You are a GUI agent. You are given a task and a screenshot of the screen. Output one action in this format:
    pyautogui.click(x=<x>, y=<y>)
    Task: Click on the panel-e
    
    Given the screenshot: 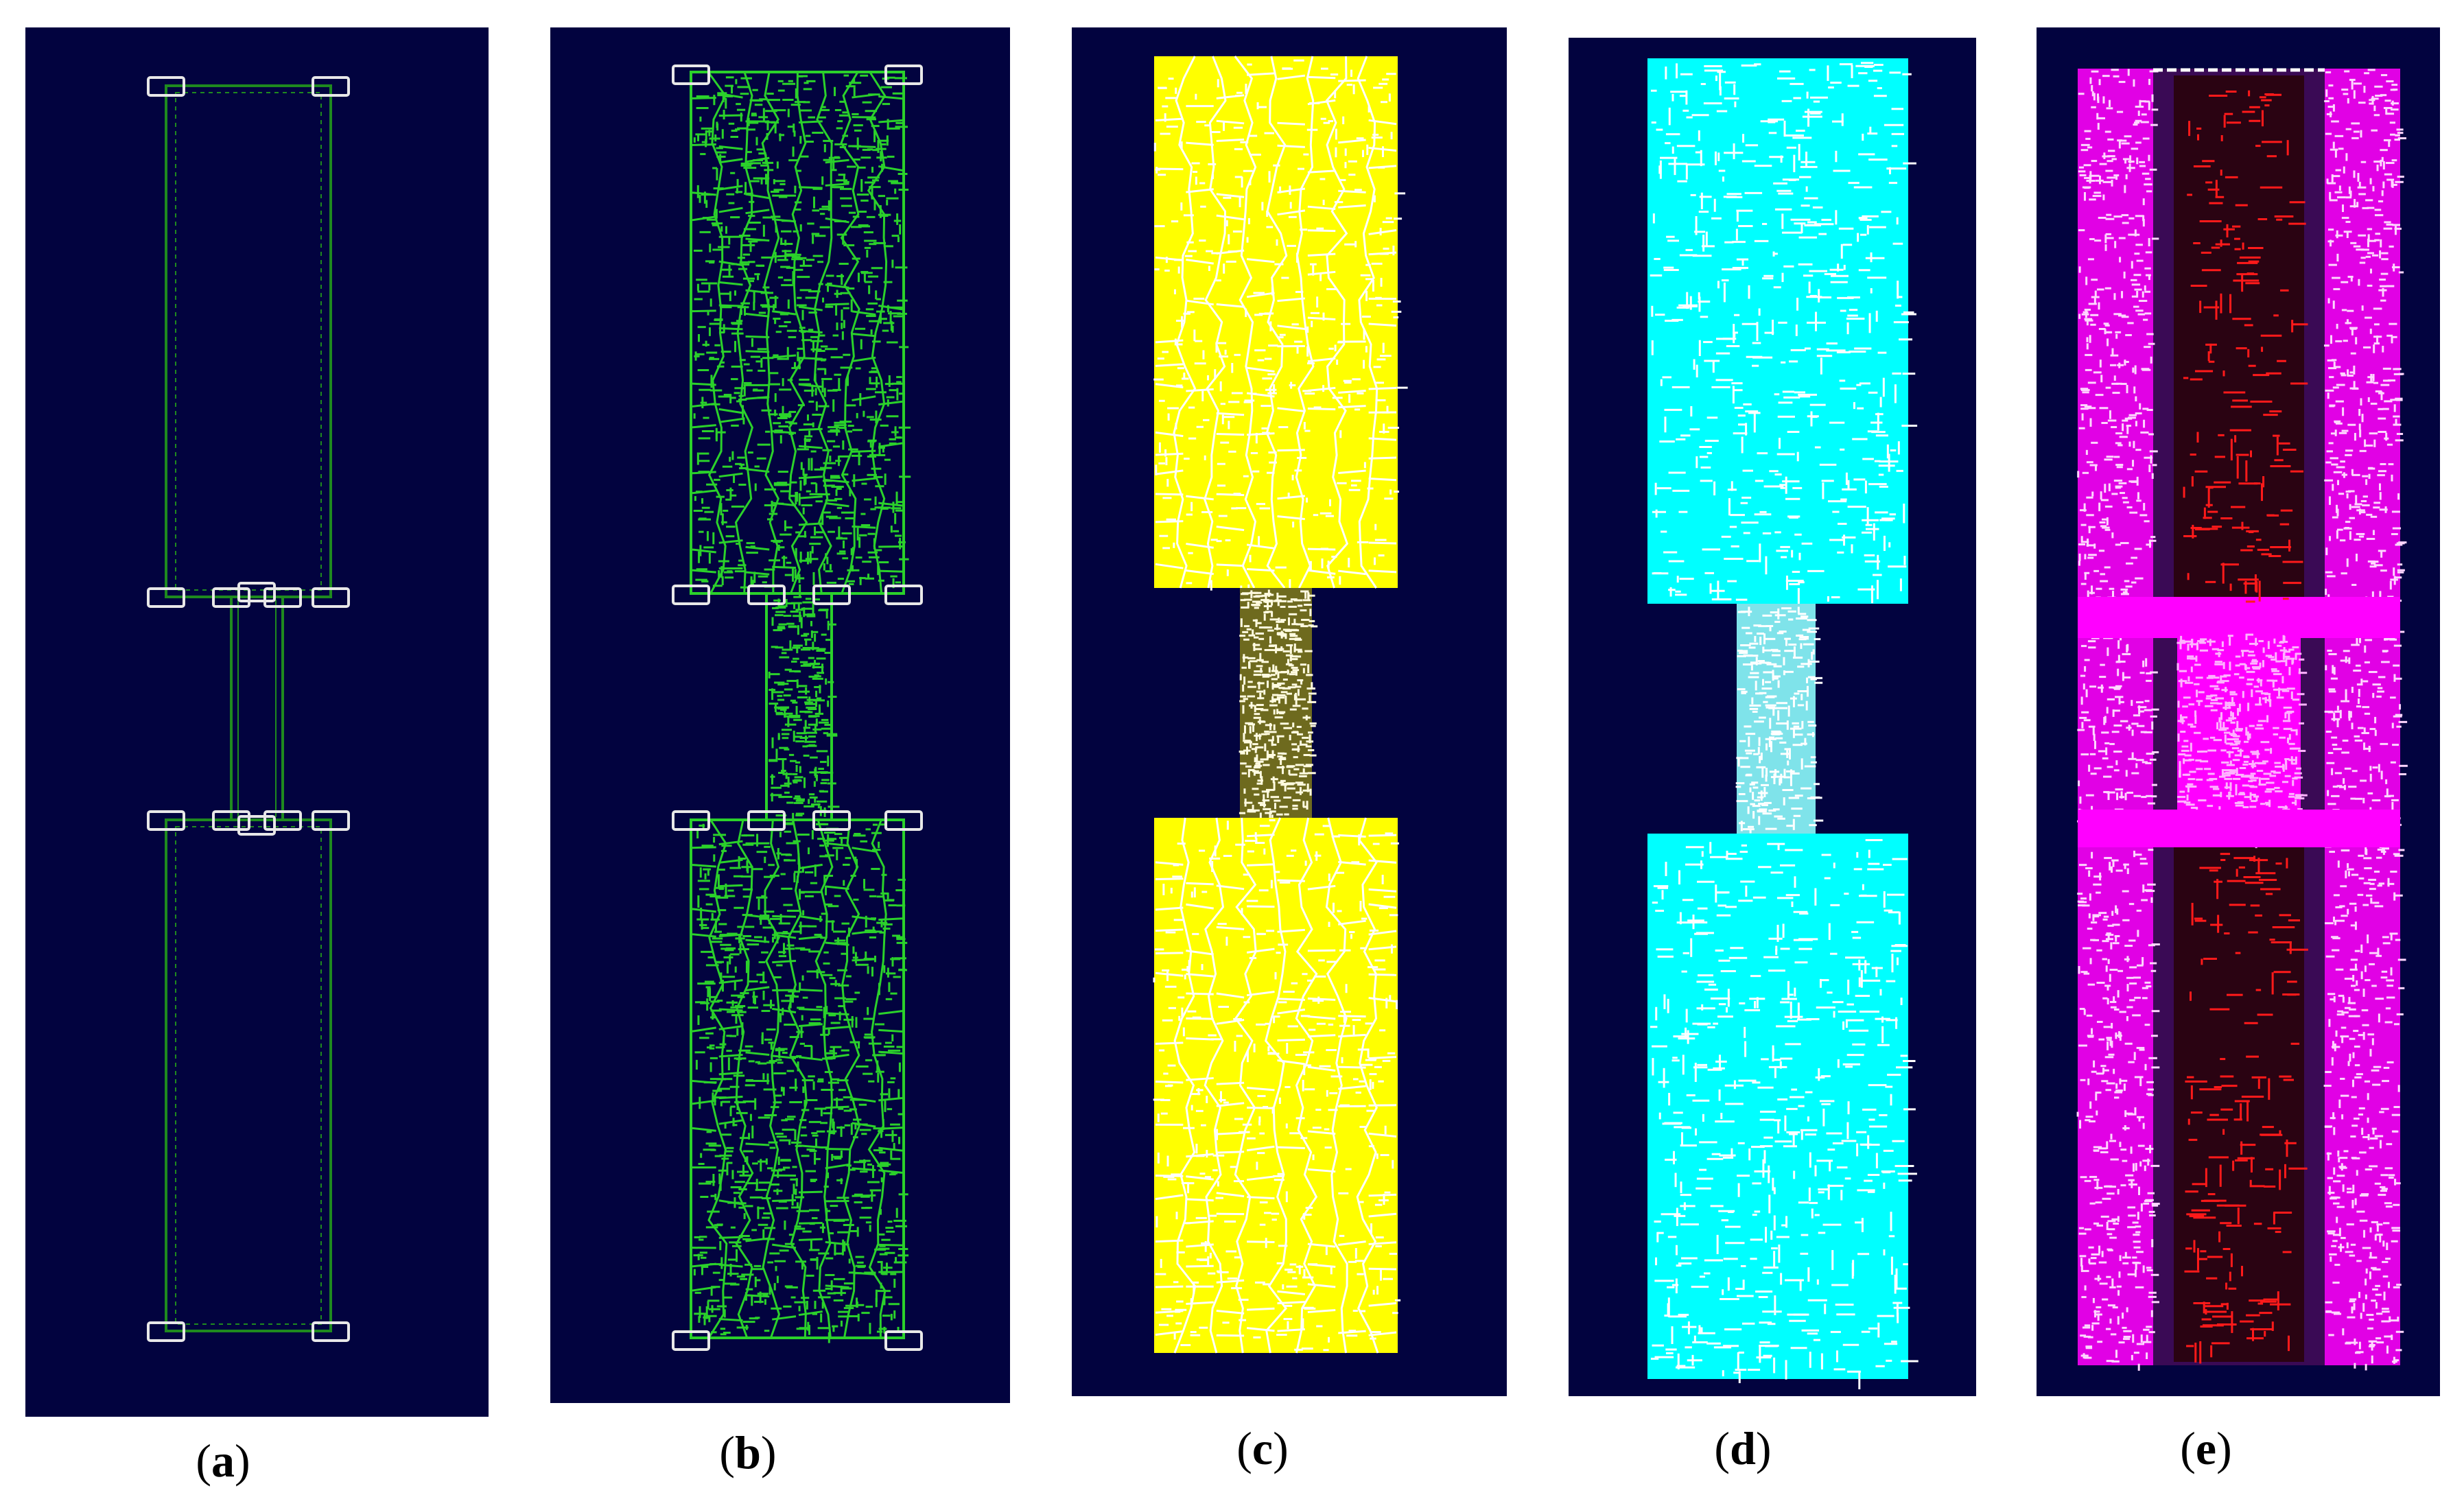 What is the action you would take?
    pyautogui.click(x=2238, y=711)
    